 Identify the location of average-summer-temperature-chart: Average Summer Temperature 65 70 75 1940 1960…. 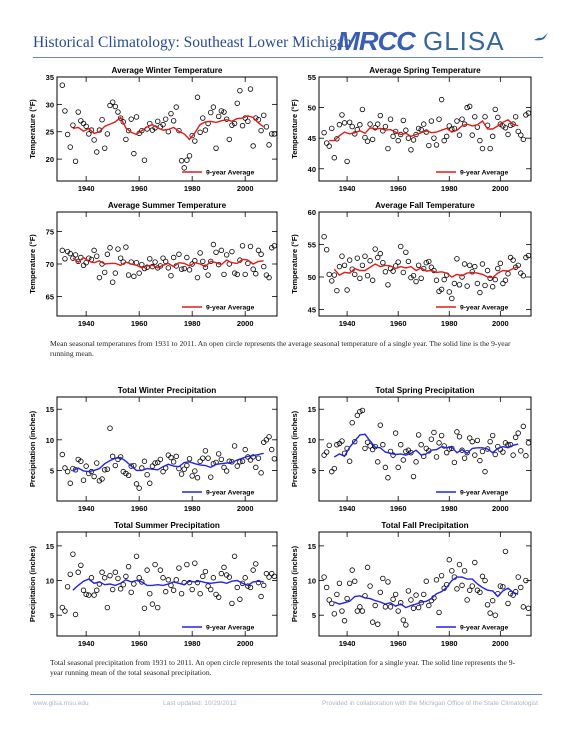
(153, 264).